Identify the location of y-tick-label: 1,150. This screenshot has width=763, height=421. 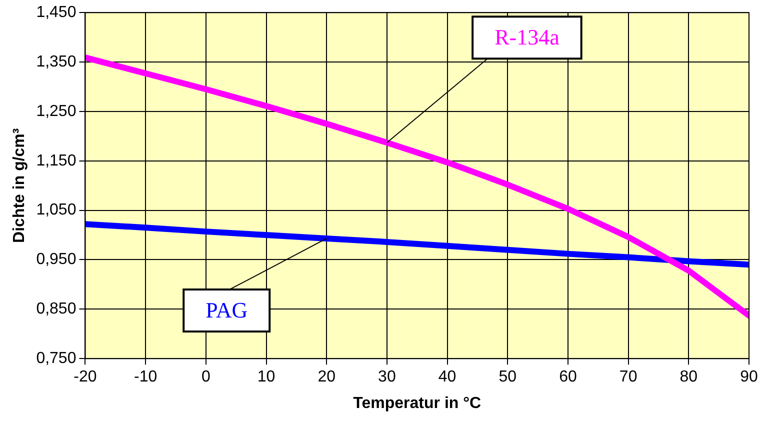
(56, 161).